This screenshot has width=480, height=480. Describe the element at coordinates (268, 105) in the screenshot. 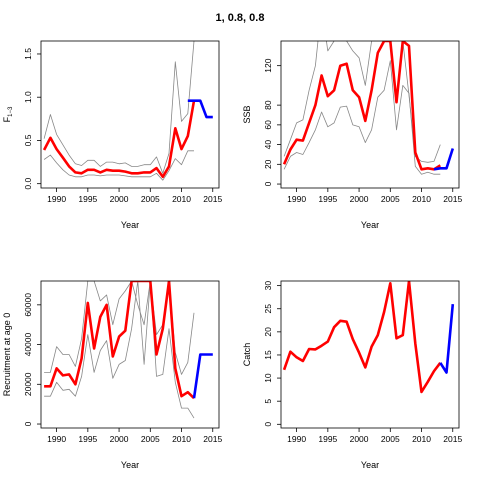

I see `y-tick-label: 80` at that location.